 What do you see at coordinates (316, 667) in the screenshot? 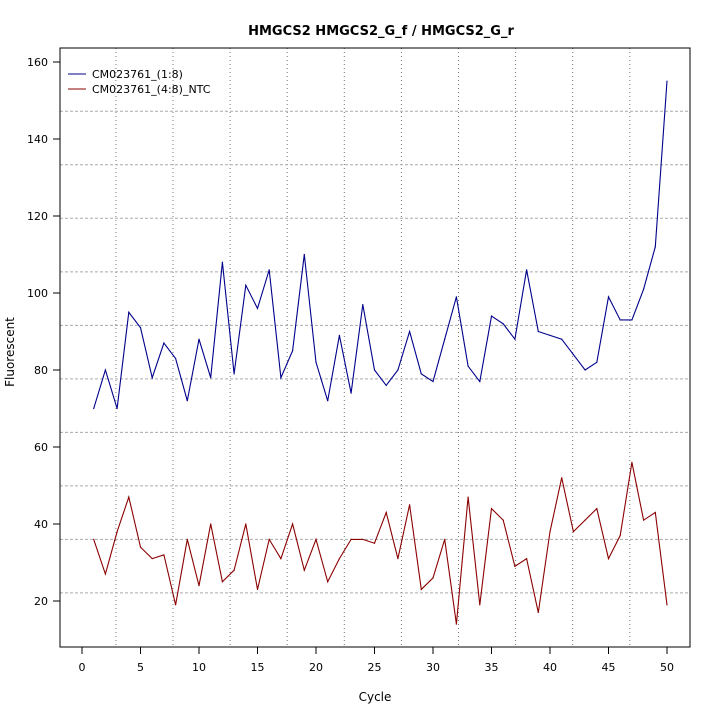
I see `x-tick-label: 20` at bounding box center [316, 667].